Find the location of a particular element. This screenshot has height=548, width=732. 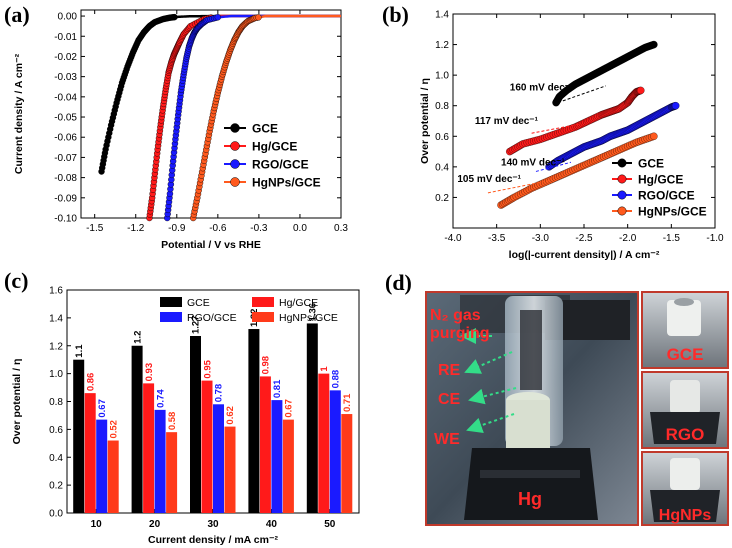

photo-label-re: RE is located at coordinates (449, 370).